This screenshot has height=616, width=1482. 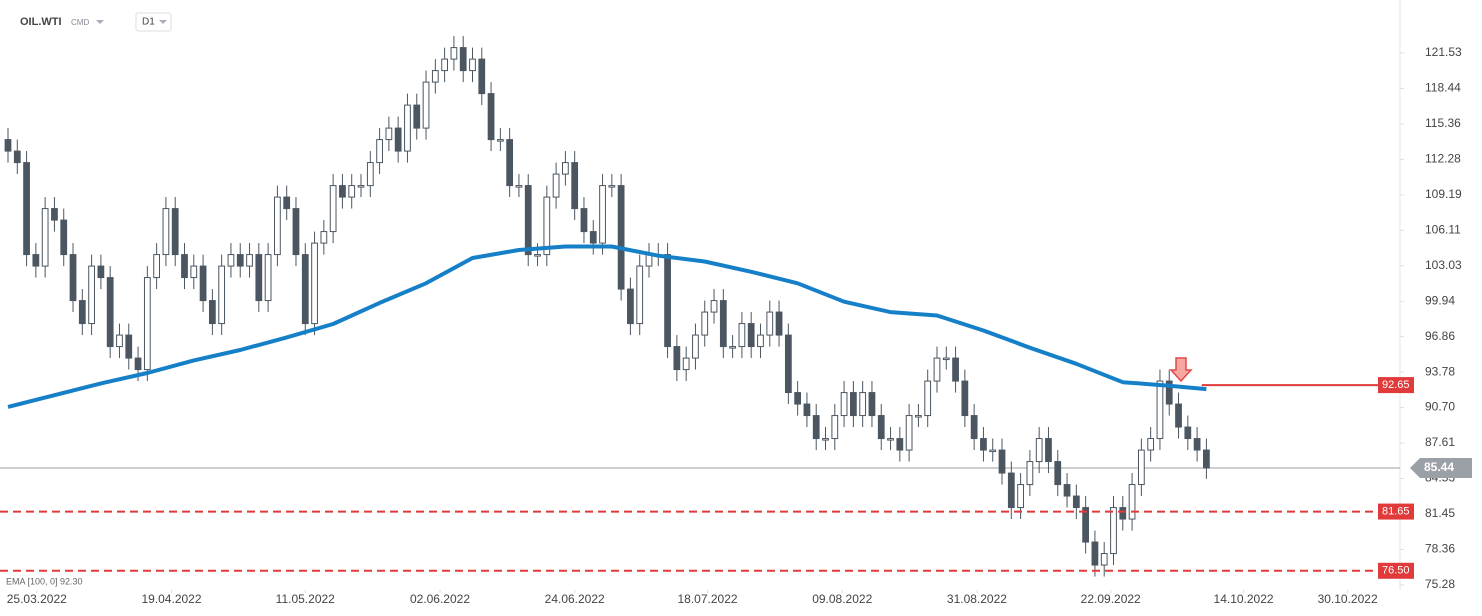 I want to click on dropdown-icon, so click(x=100, y=22).